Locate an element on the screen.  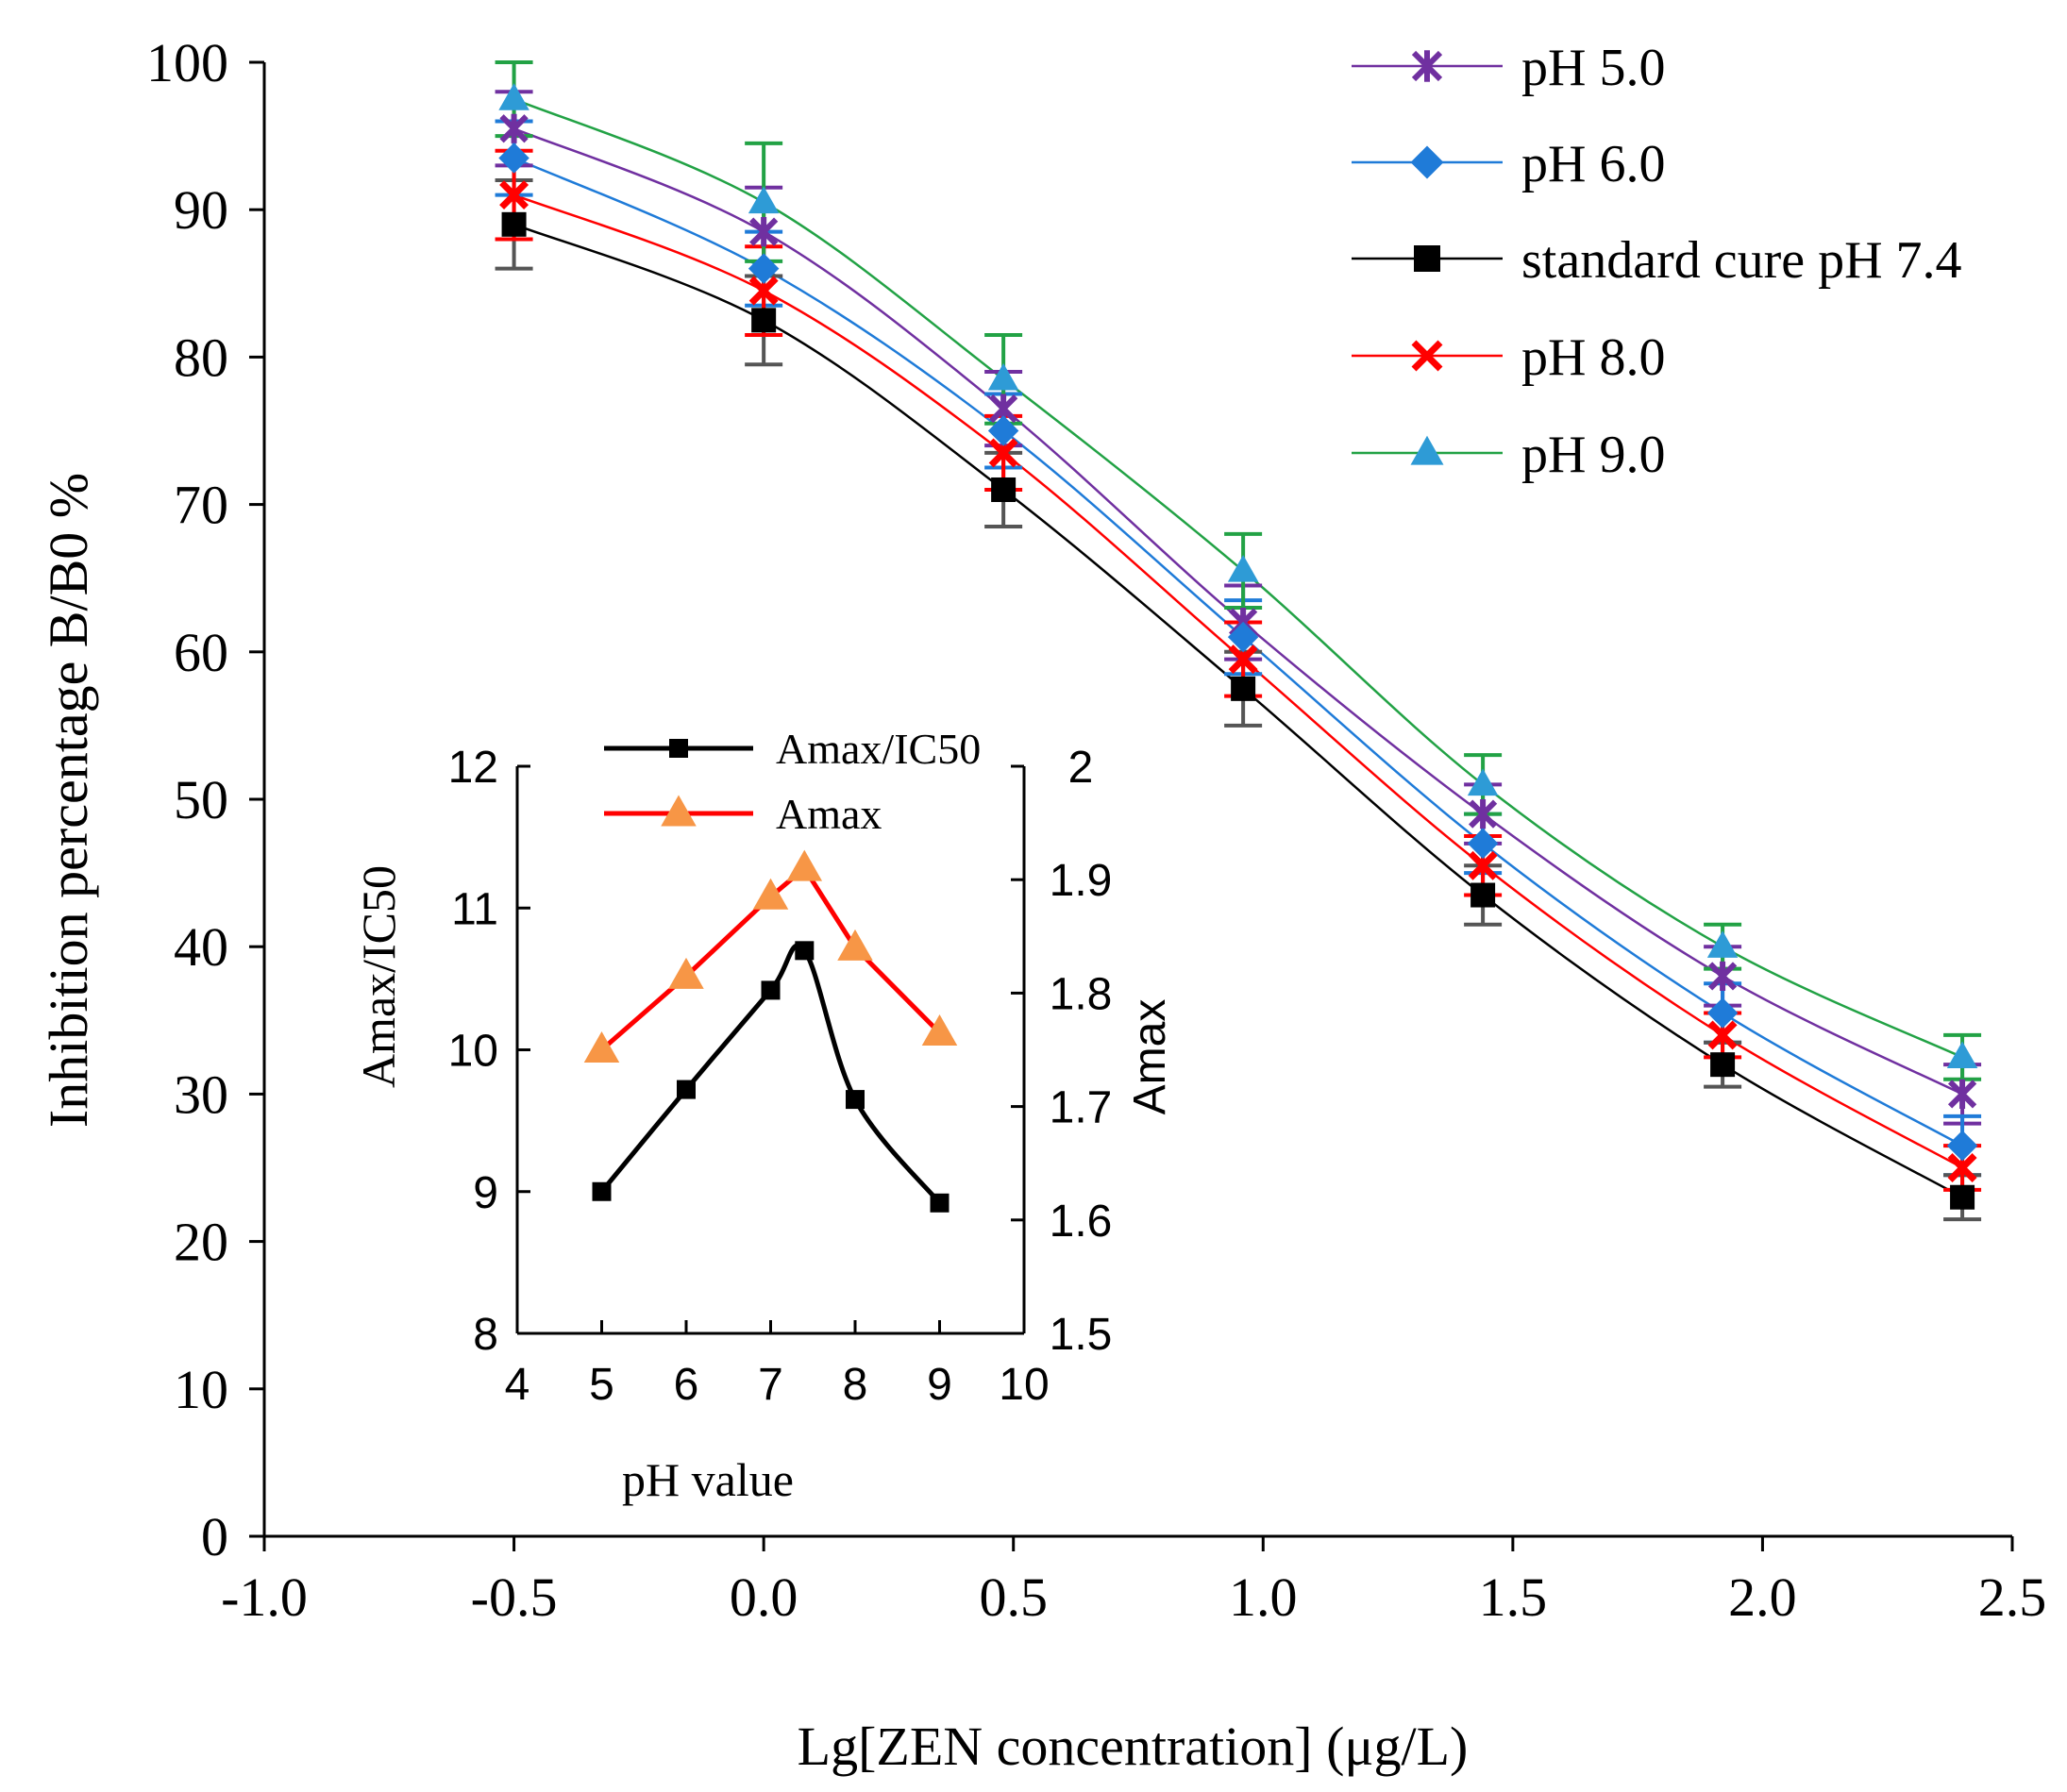
y-tick-label: 40 is located at coordinates (201, 947).